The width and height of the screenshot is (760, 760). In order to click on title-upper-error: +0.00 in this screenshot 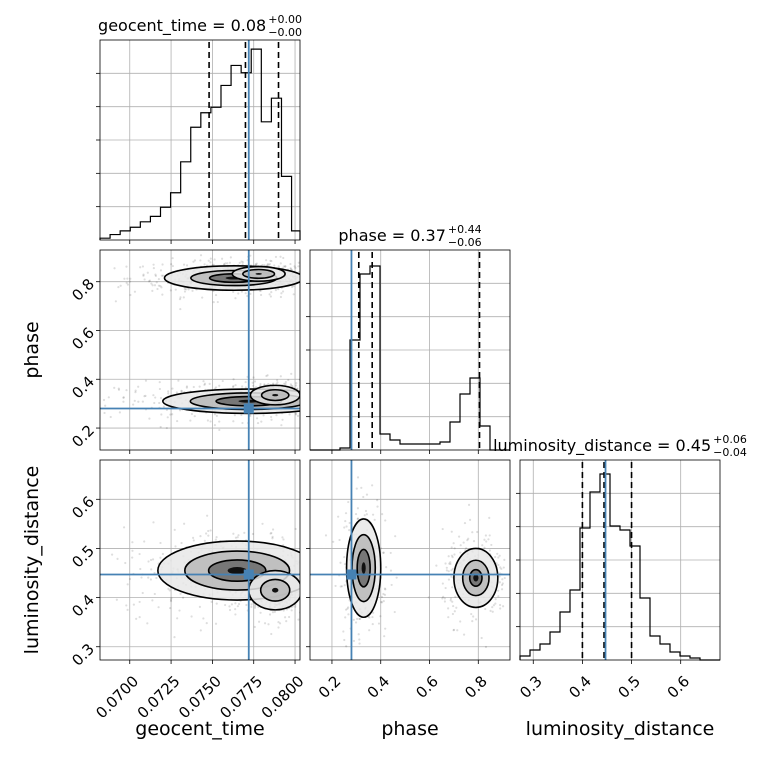, I will do `click(285, 19)`.